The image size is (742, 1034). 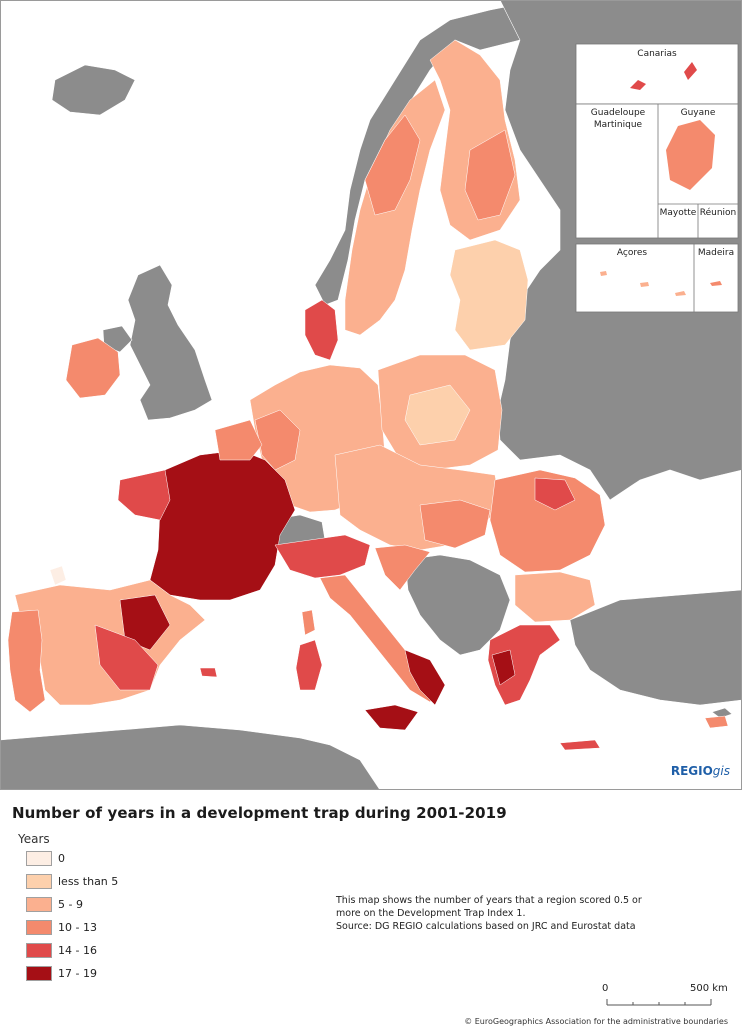 What do you see at coordinates (70, 904) in the screenshot?
I see `legend-label: 5 - 9` at bounding box center [70, 904].